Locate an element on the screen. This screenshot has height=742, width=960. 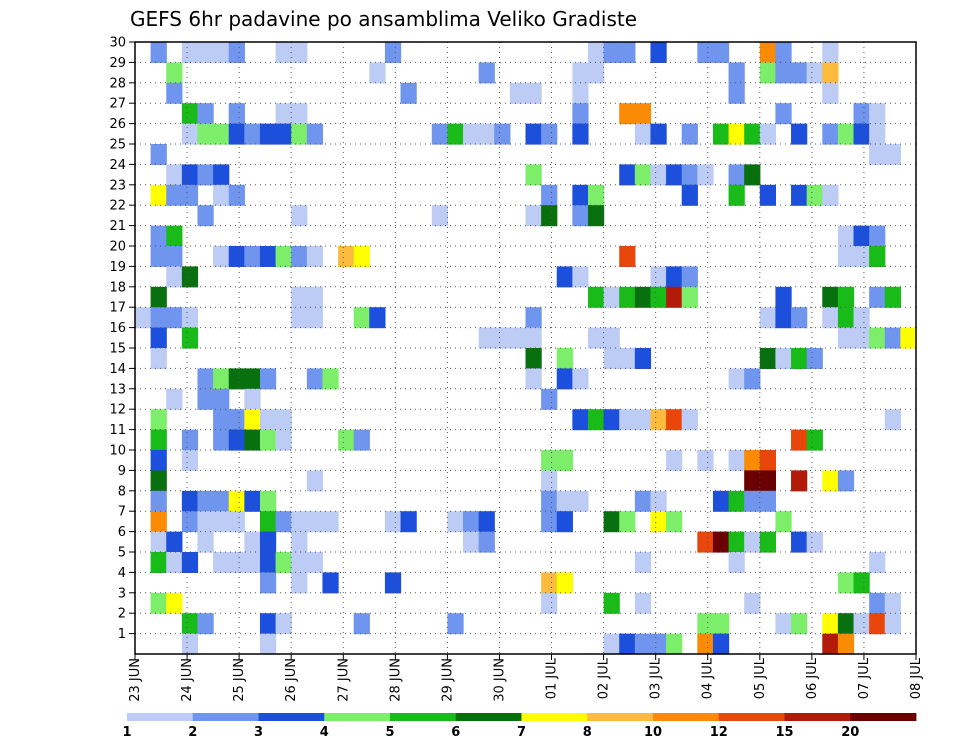
x-tick-label: 07 JUL is located at coordinates (864, 678).